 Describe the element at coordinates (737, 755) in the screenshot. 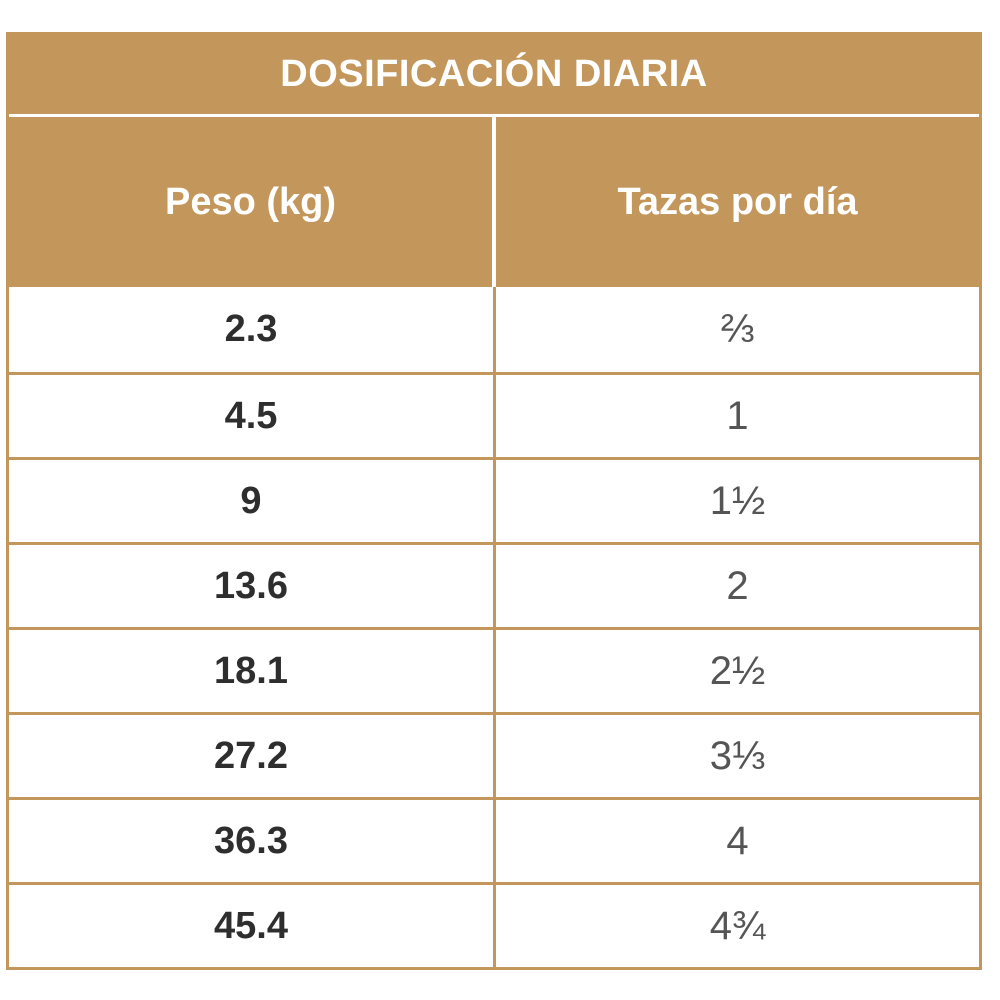

I see `cups-cell: 3⅓` at that location.